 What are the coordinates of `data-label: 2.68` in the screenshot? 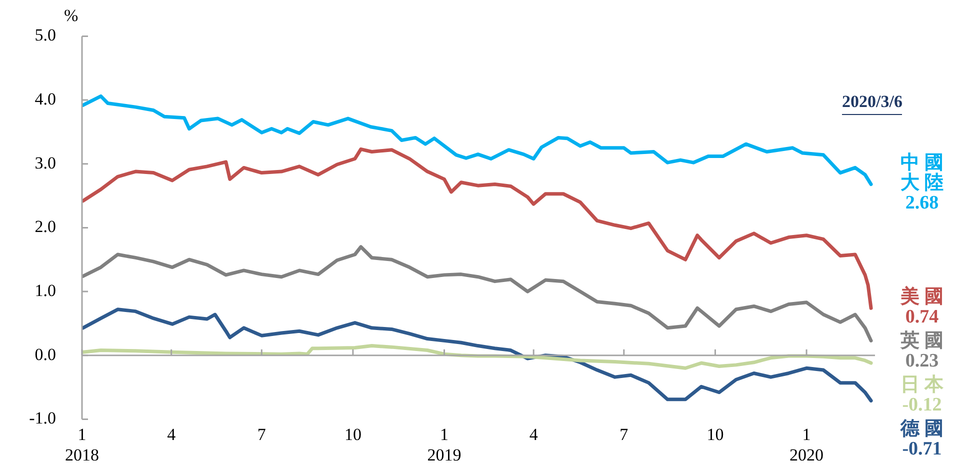 It's located at (922, 203).